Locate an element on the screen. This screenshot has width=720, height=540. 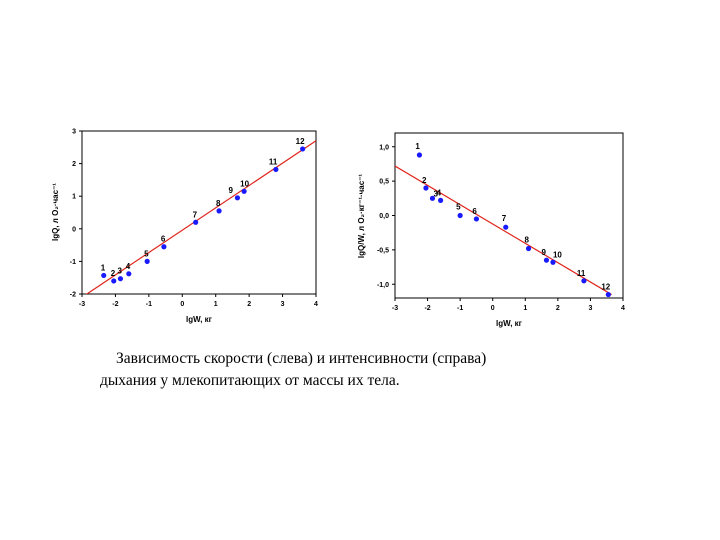
chart2-point-label-12: 12 is located at coordinates (605, 287).